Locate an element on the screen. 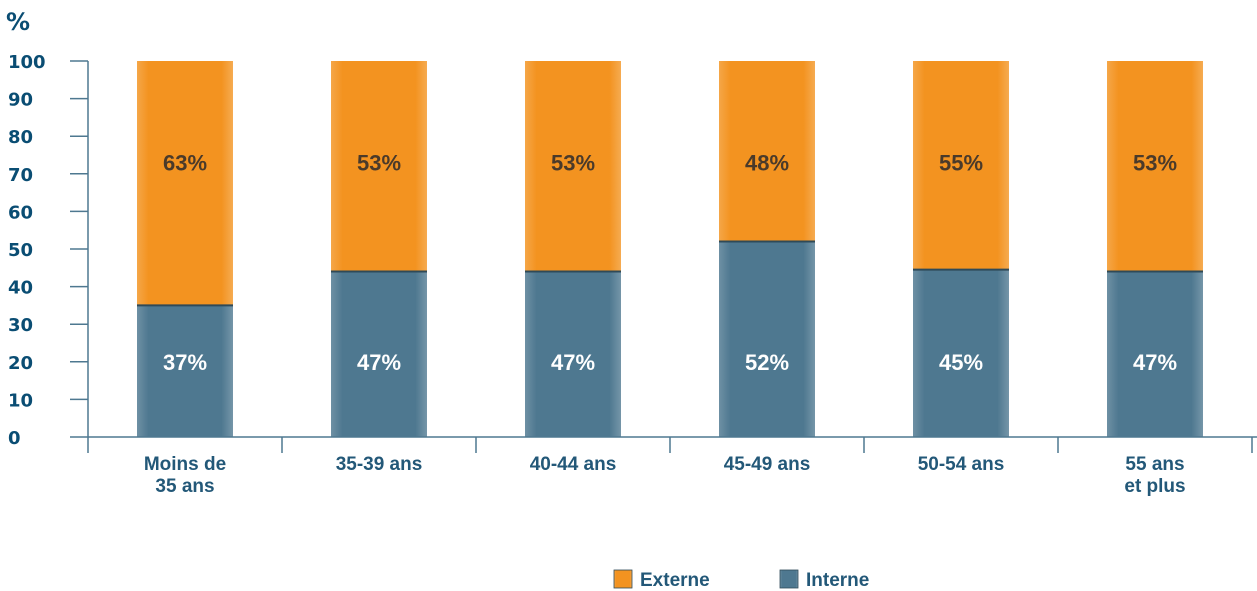 The image size is (1257, 591). data-label-interne: 37% is located at coordinates (185, 362).